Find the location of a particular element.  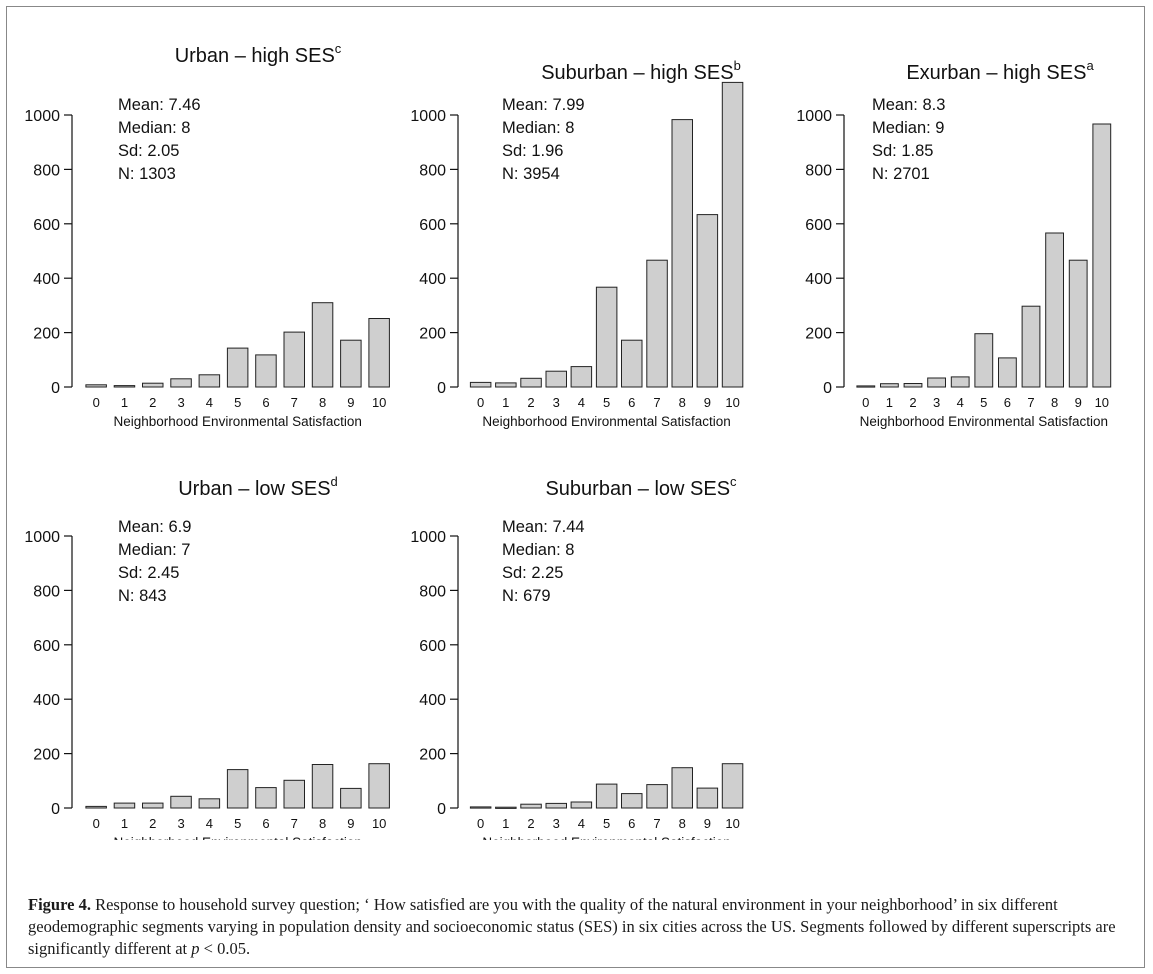

stat-line: Mean: 7.99 is located at coordinates (543, 105).